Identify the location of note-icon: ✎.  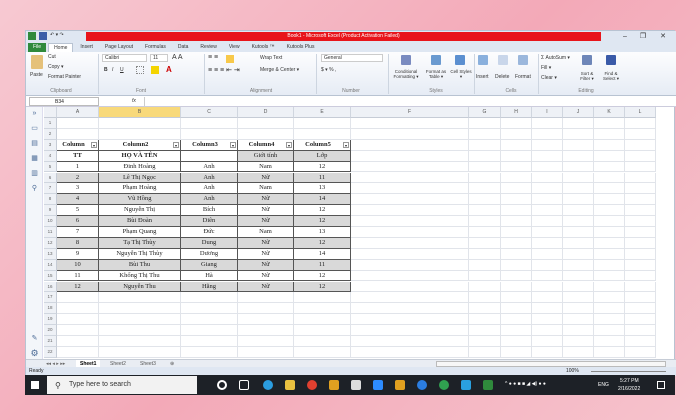
(34, 338).